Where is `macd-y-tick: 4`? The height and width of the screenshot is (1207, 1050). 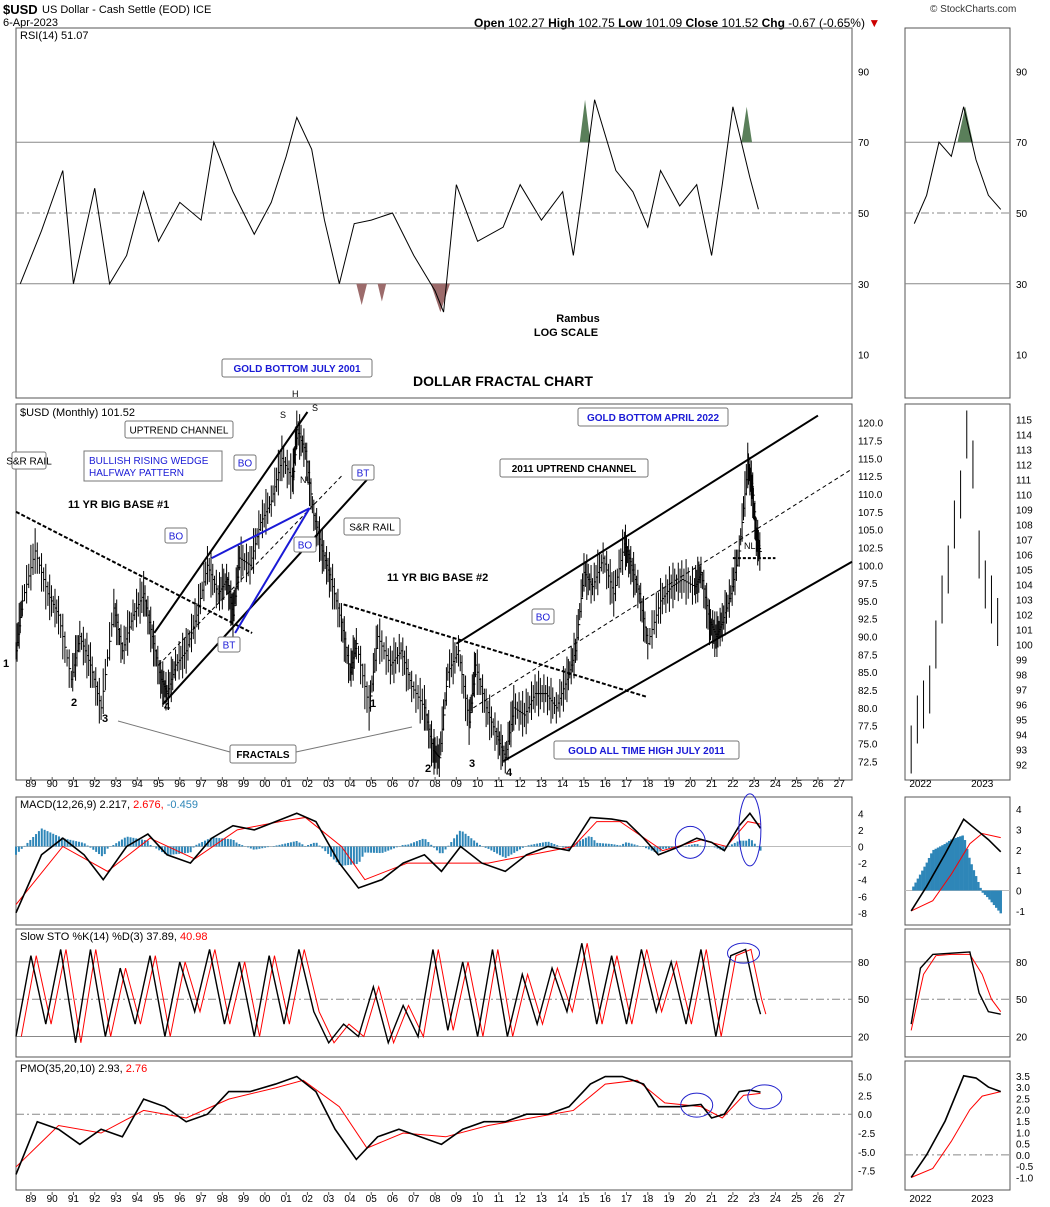 macd-y-tick: 4 is located at coordinates (861, 814).